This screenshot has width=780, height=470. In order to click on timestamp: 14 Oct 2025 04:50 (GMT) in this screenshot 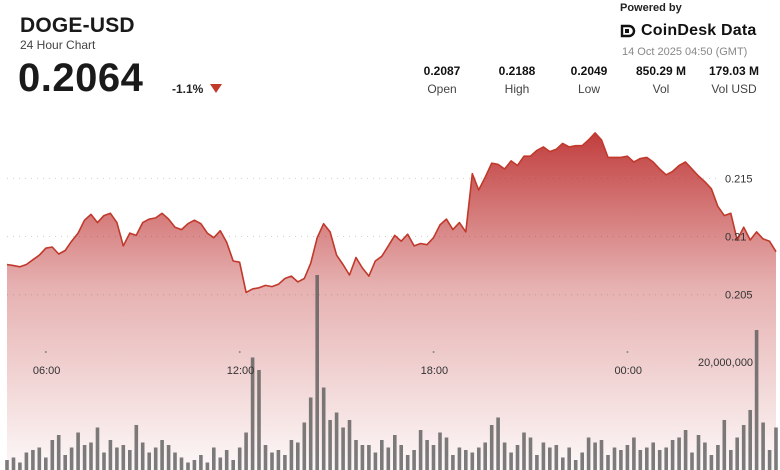, I will do `click(685, 52)`.